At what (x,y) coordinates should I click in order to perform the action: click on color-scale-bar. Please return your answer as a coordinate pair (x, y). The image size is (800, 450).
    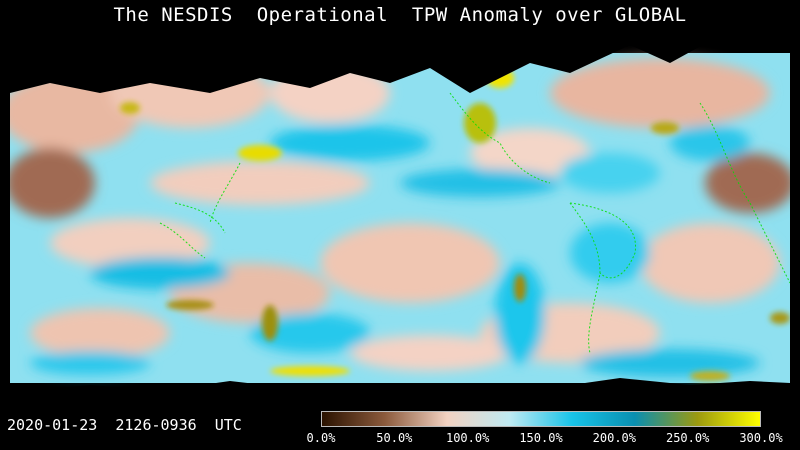
    Looking at the image, I should click on (541, 419).